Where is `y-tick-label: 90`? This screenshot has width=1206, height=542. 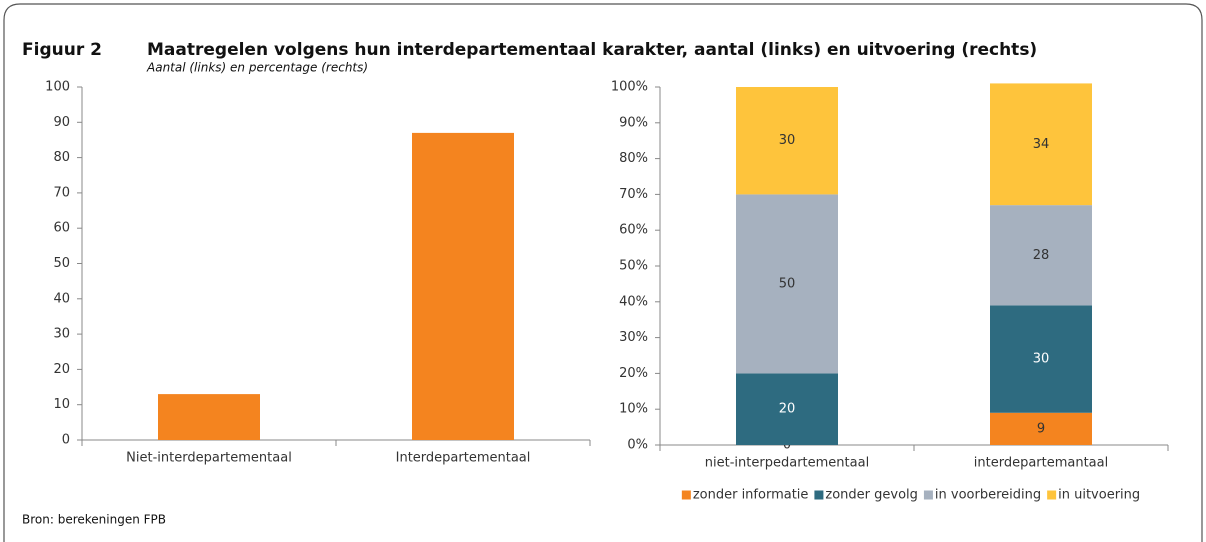
y-tick-label: 90 is located at coordinates (61, 122).